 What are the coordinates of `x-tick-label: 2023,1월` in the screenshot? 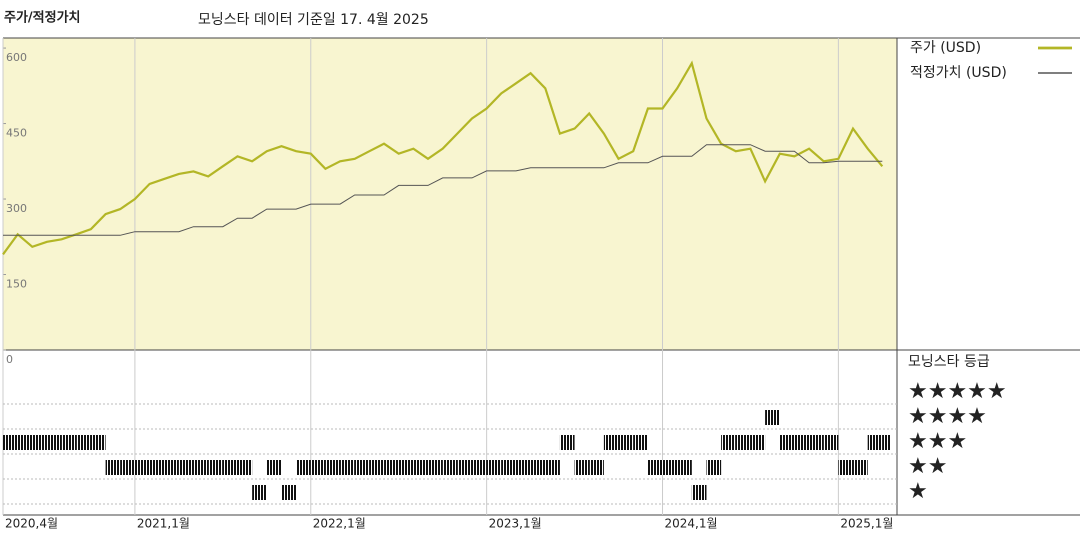 It's located at (515, 524).